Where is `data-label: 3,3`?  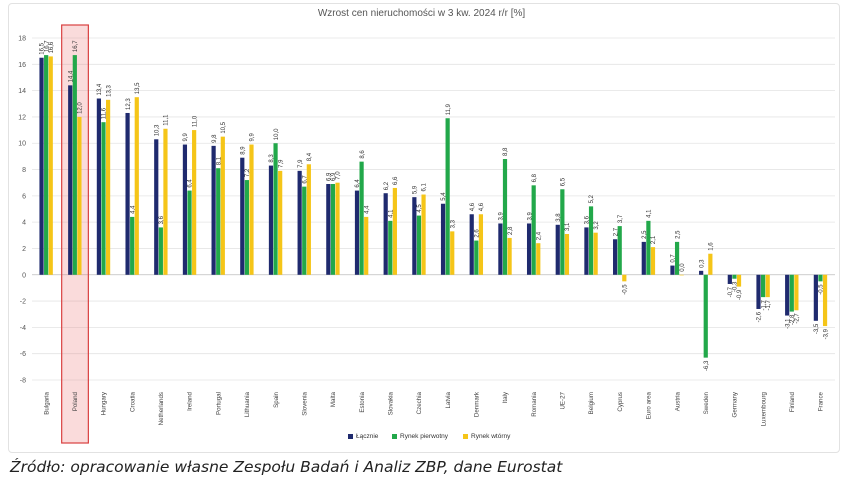 data-label: 3,3 is located at coordinates (453, 223).